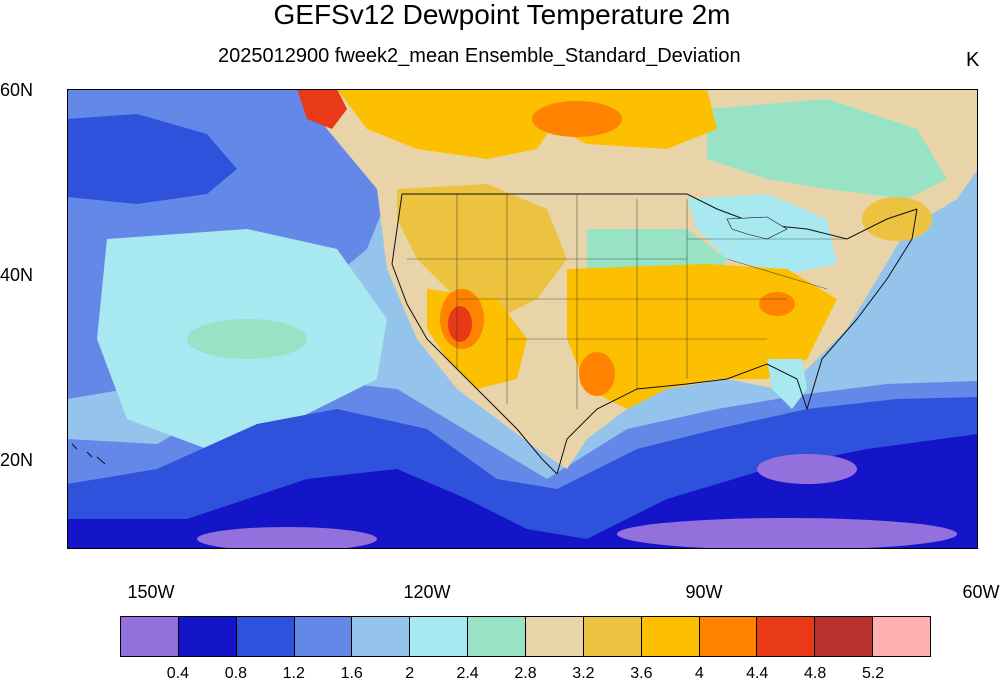 The image size is (1004, 684). Describe the element at coordinates (787, 533) in the screenshot. I see `field-purple-south` at that location.